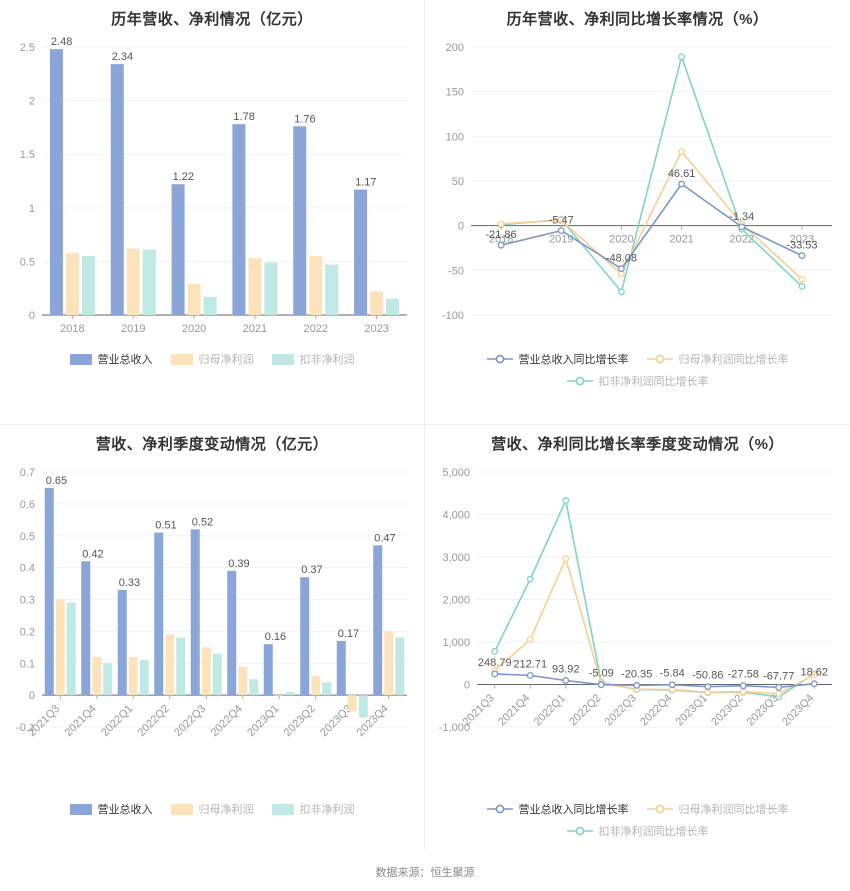 This screenshot has height=891, width=850. Describe the element at coordinates (202, 522) in the screenshot. I see `svg-text: 0.52` at that location.